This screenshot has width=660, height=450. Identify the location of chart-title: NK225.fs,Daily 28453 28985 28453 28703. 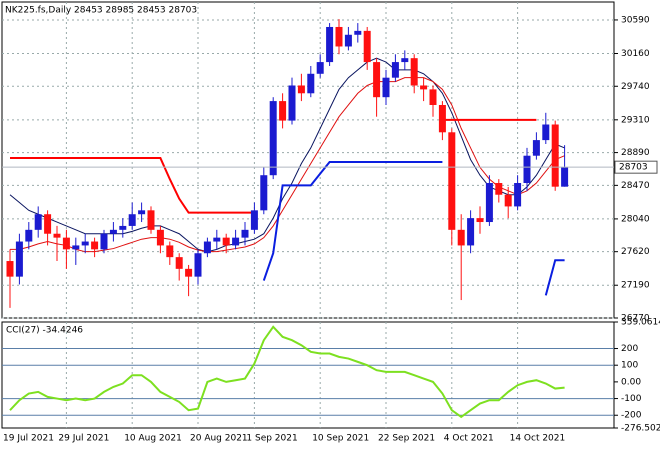
(101, 11).